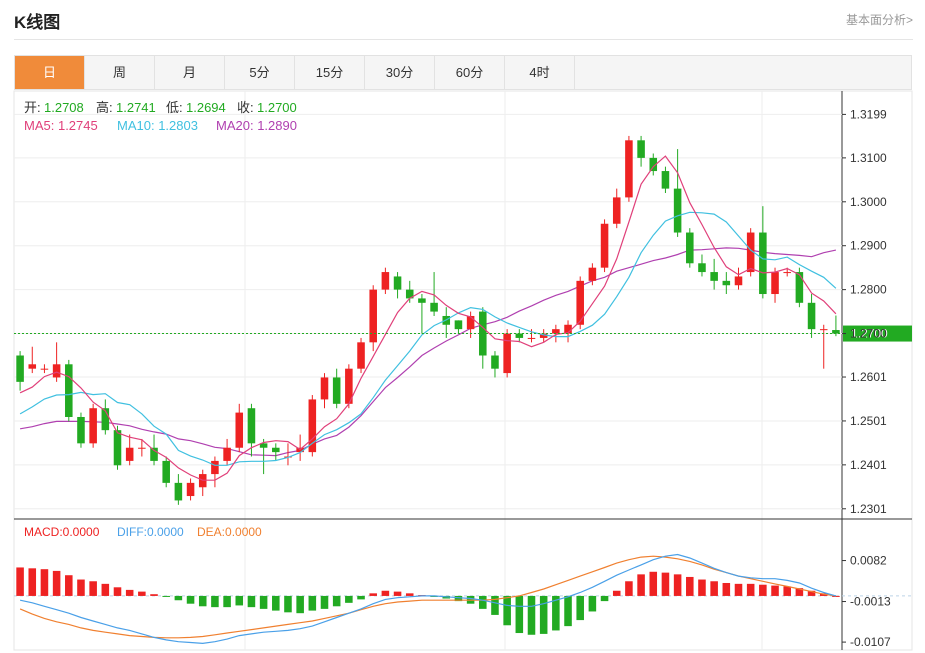 The height and width of the screenshot is (653, 925). Describe the element at coordinates (463, 333) in the screenshot. I see `last-price-group: 1.2700` at that location.